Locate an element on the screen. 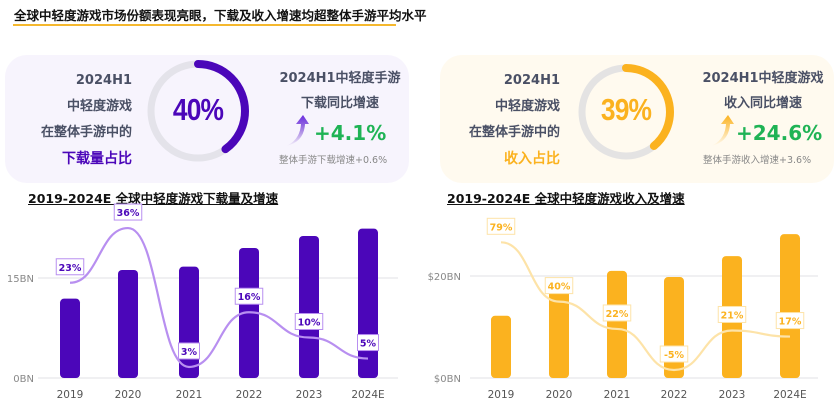 This screenshot has width=839, height=407. download-share-ring is located at coordinates (198, 111).